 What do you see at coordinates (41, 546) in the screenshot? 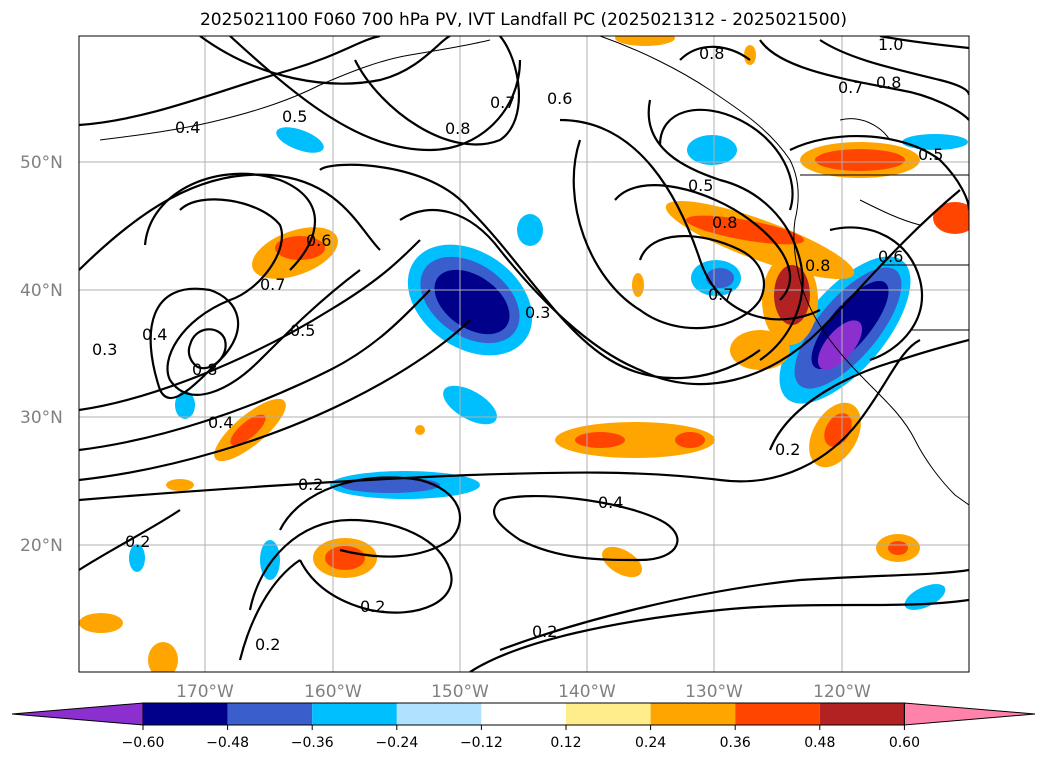
I see `lat-label-20n: 20°N` at bounding box center [41, 546].